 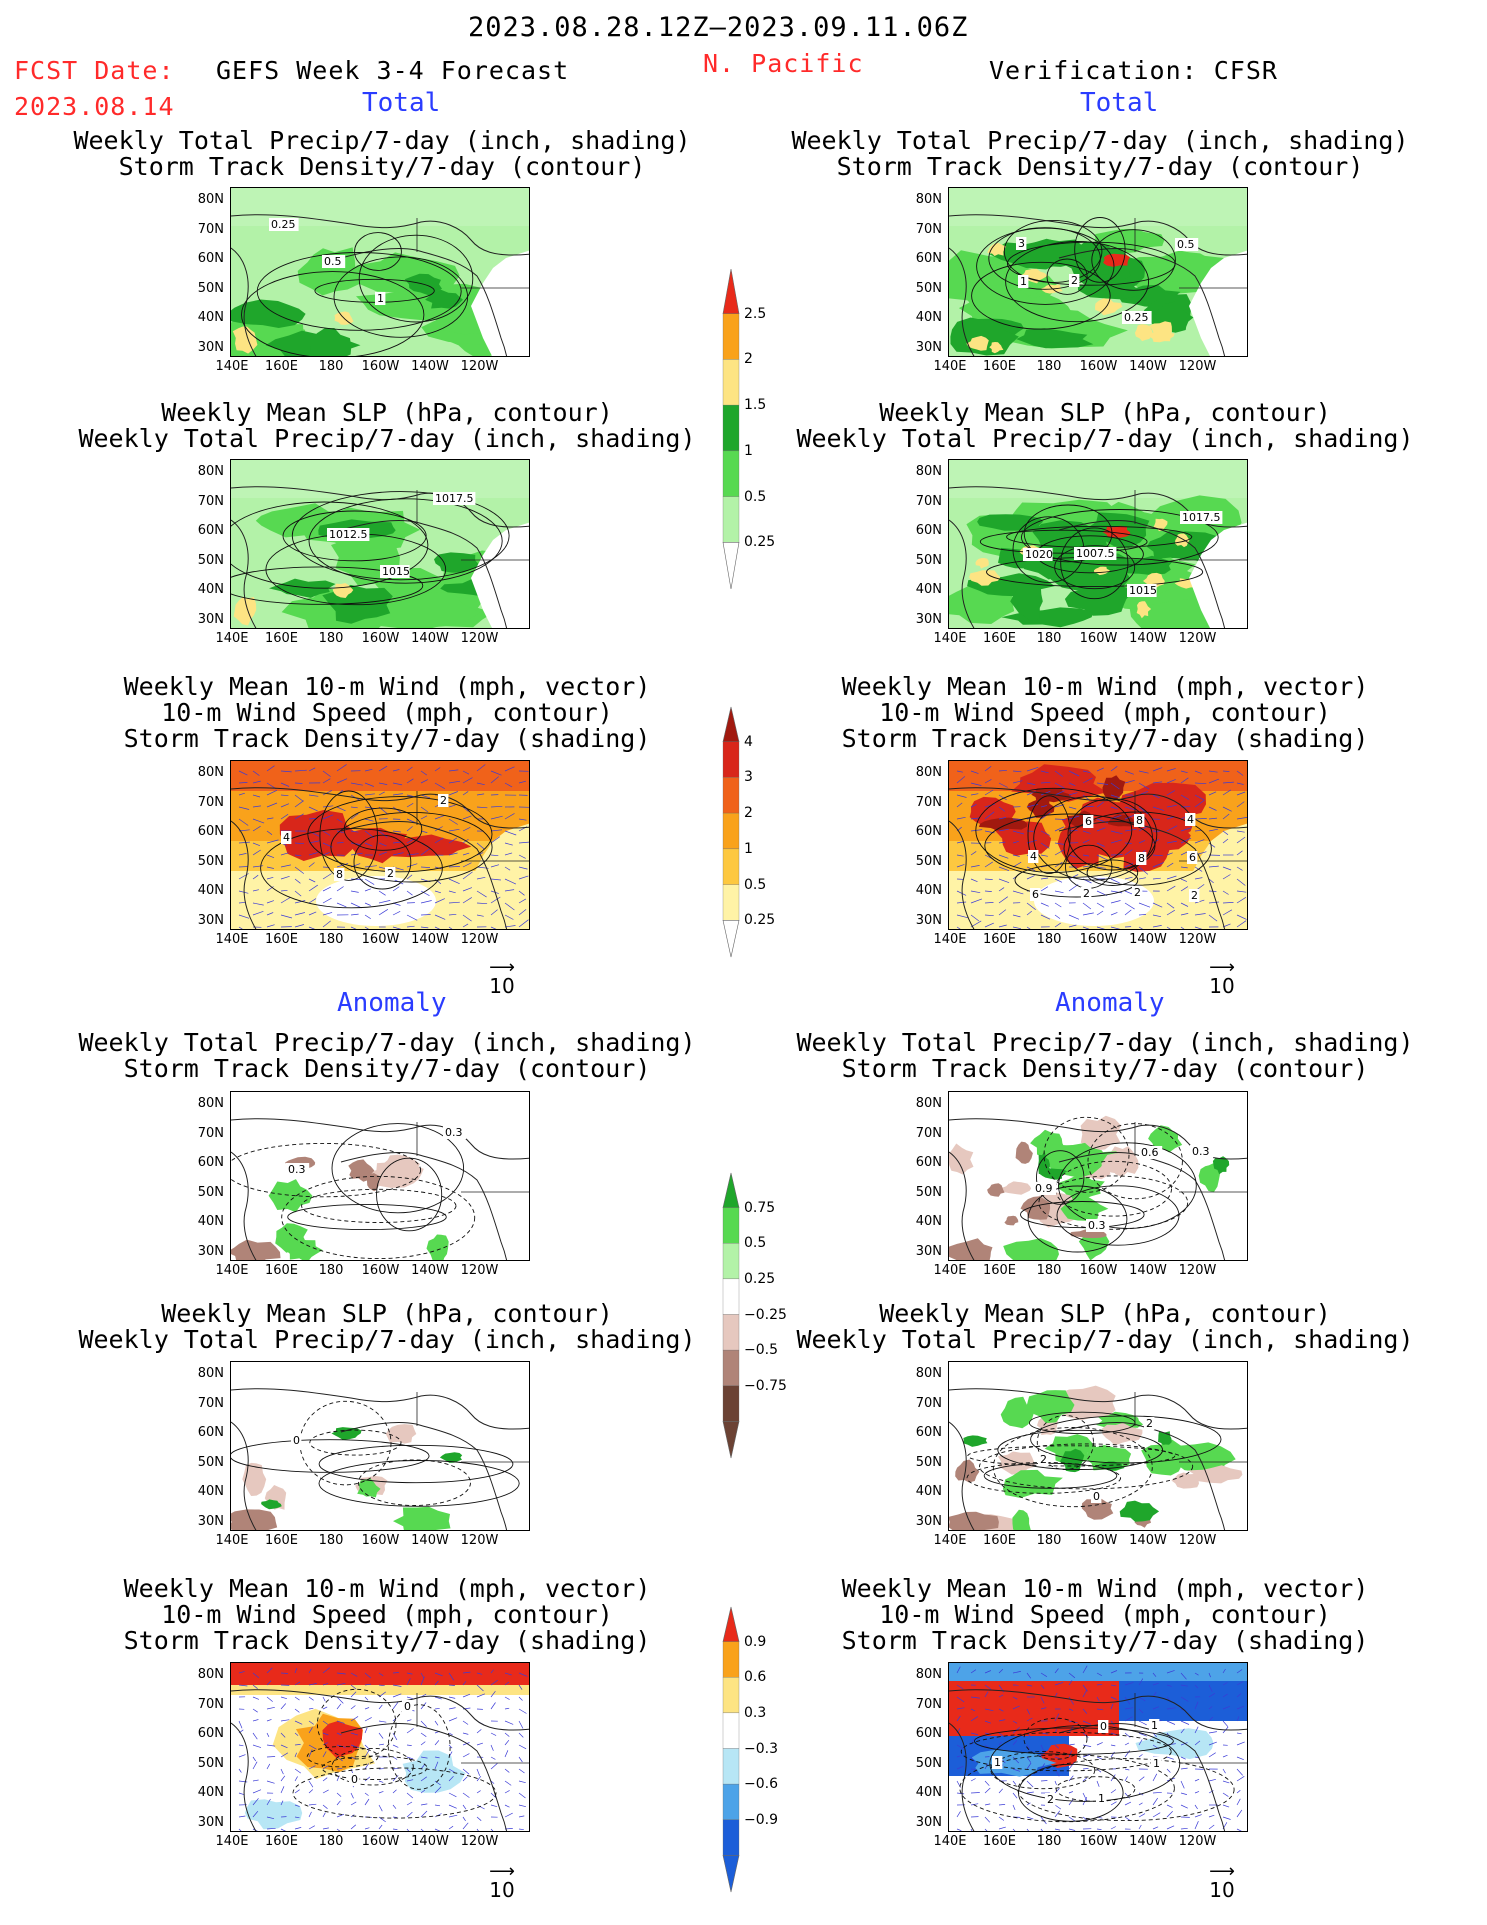 I want to click on title-line: Storm Track Density/7-day (contour), so click(x=387, y=1068).